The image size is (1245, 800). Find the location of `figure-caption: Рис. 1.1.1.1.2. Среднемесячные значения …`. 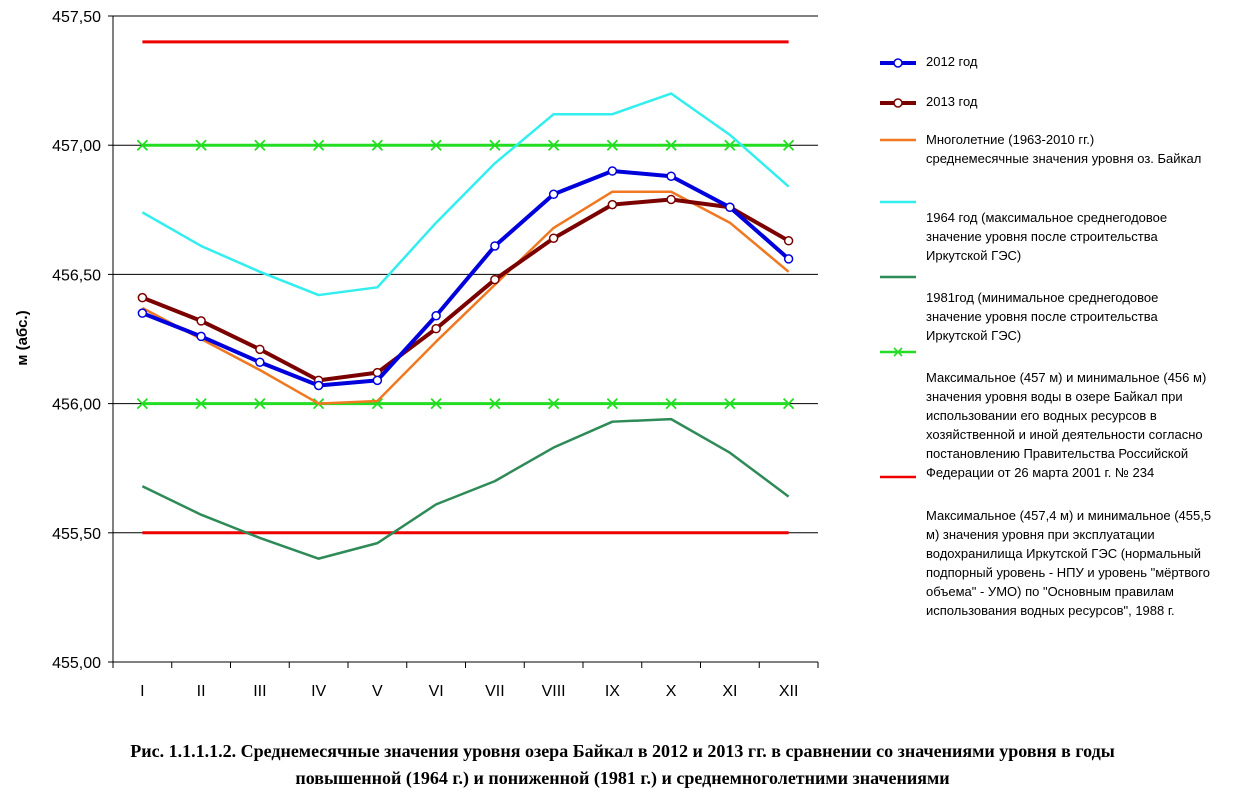

figure-caption: Рис. 1.1.1.1.2. Среднемесячные значения … is located at coordinates (622, 765).